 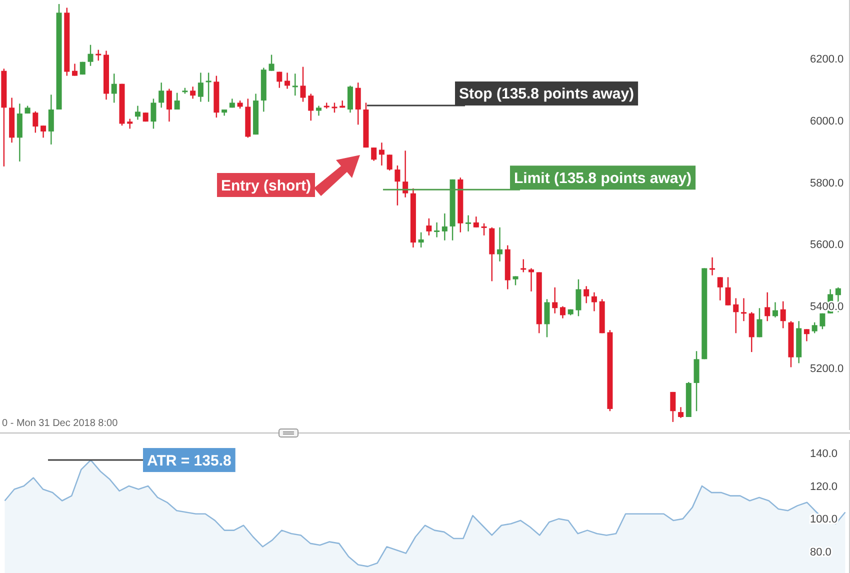 I want to click on annotation: Entry (short), so click(x=266, y=185).